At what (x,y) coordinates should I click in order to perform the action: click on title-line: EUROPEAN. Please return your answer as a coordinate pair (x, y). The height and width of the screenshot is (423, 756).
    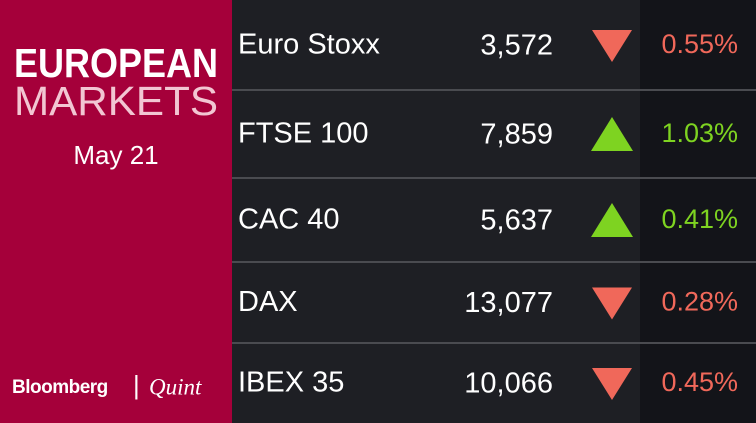
    Looking at the image, I should click on (116, 63).